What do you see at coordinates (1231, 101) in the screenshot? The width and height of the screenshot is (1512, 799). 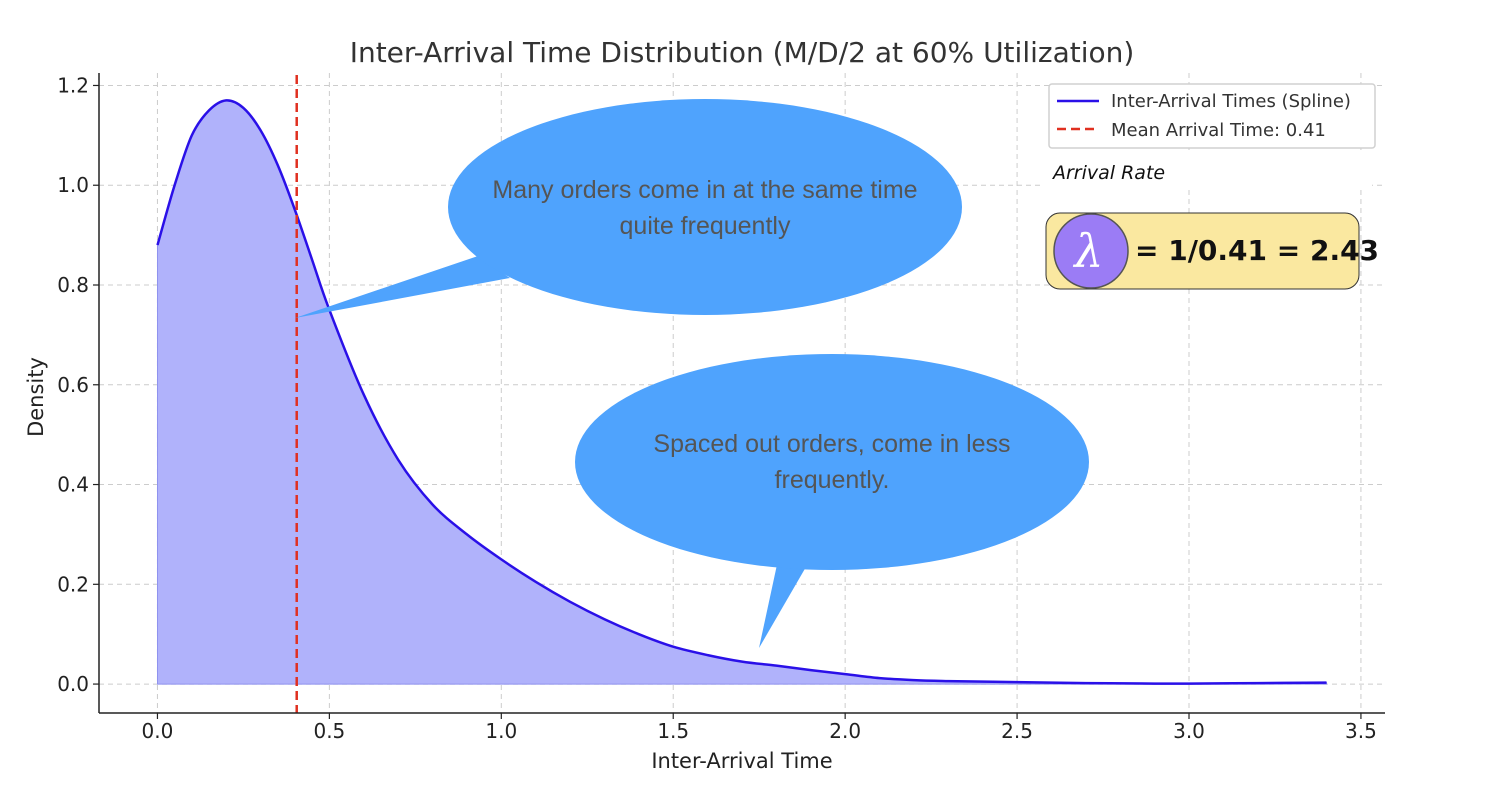 I see `legend-entry-spline: Inter-Arrival Times (Spline)` at bounding box center [1231, 101].